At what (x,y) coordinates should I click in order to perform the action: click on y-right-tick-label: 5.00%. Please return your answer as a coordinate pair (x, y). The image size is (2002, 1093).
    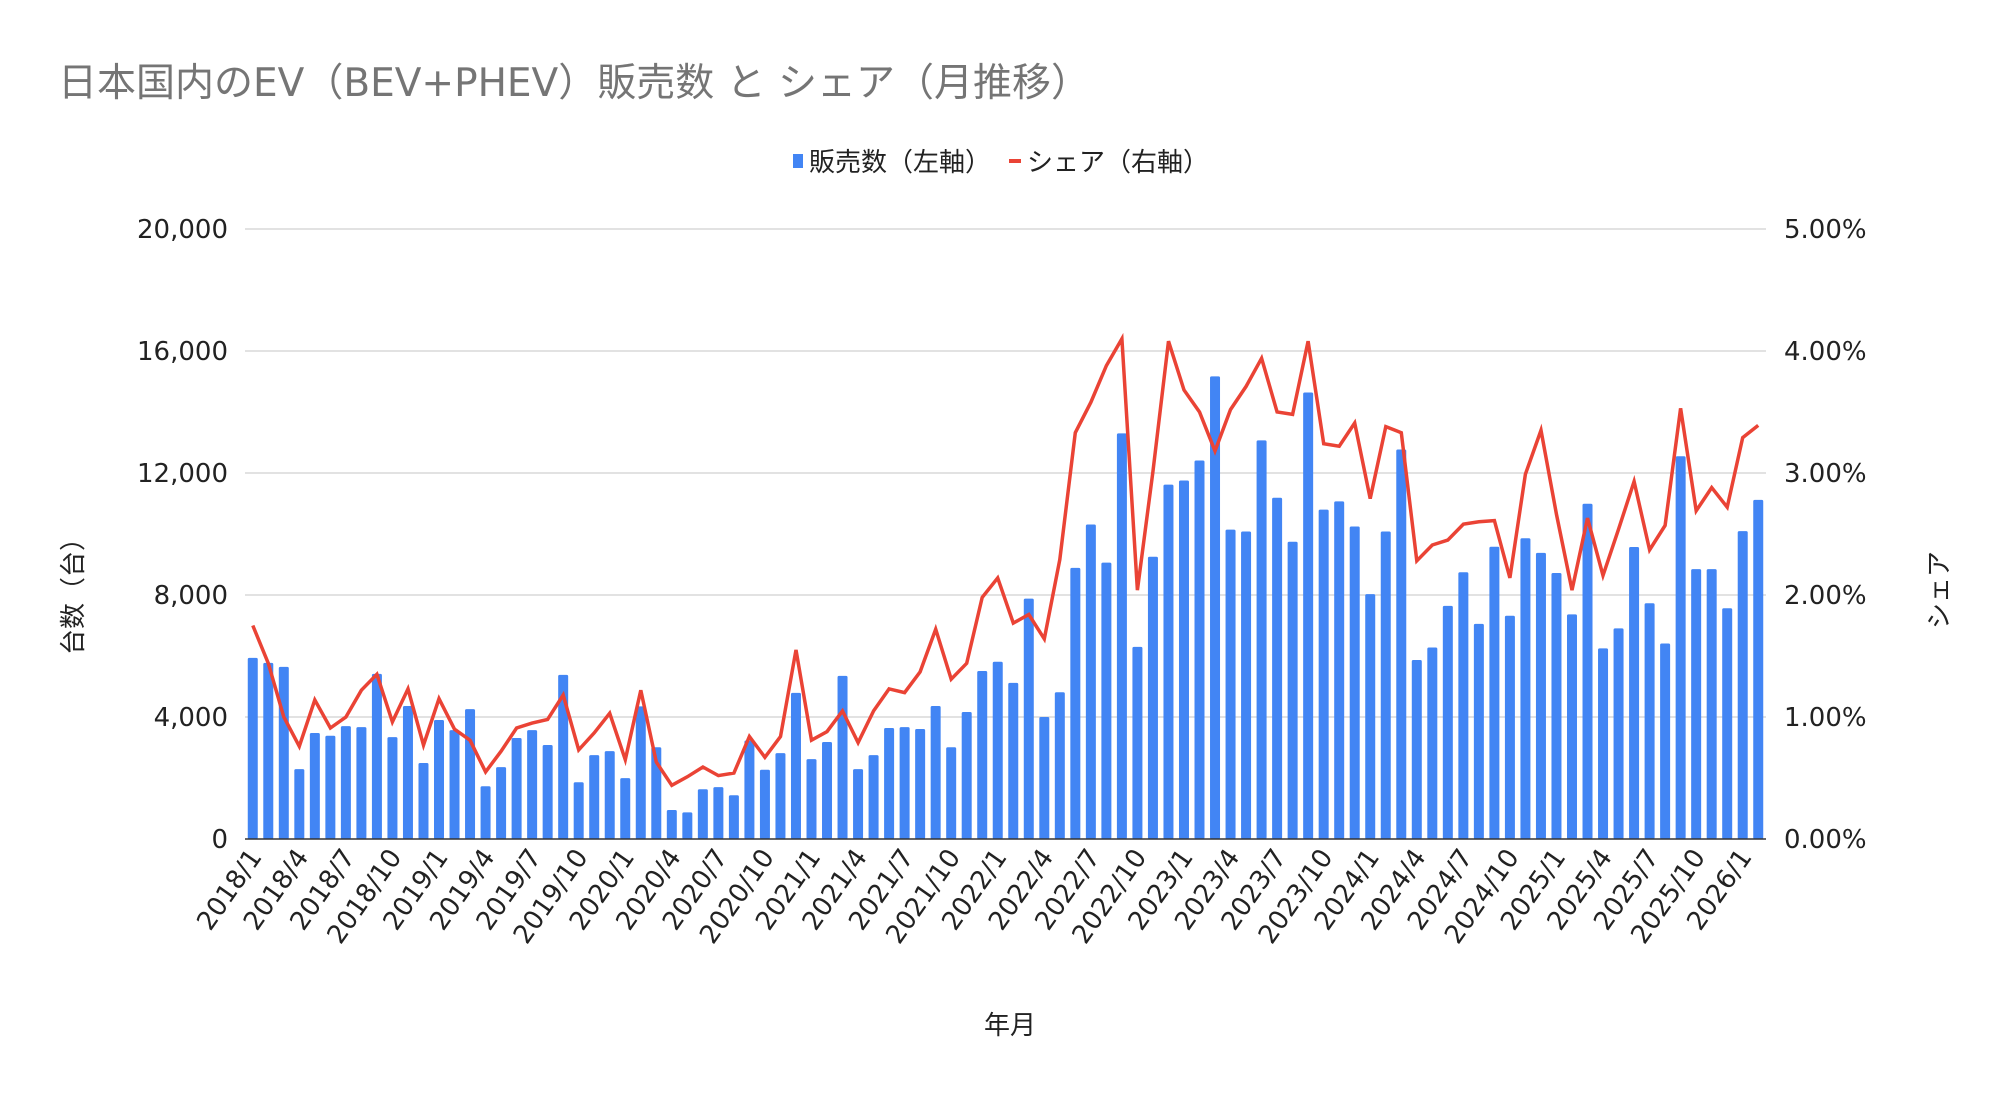
    Looking at the image, I should click on (1825, 230).